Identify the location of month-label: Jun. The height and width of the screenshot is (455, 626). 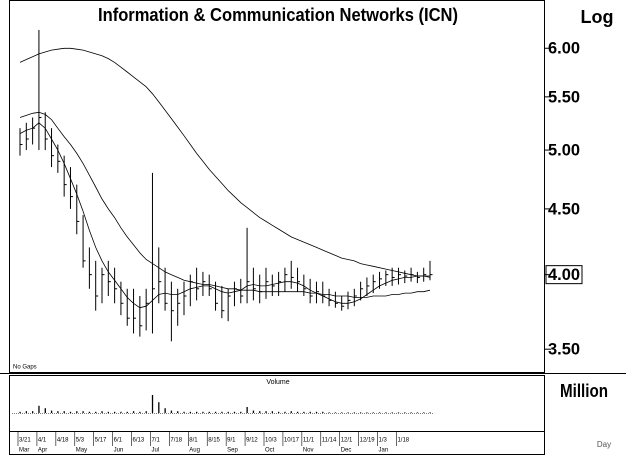
(119, 451).